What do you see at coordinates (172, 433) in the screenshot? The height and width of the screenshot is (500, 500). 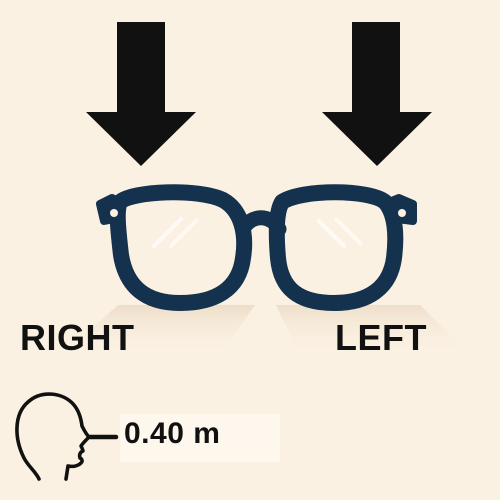 I see `distance-value: 0.40 m` at bounding box center [172, 433].